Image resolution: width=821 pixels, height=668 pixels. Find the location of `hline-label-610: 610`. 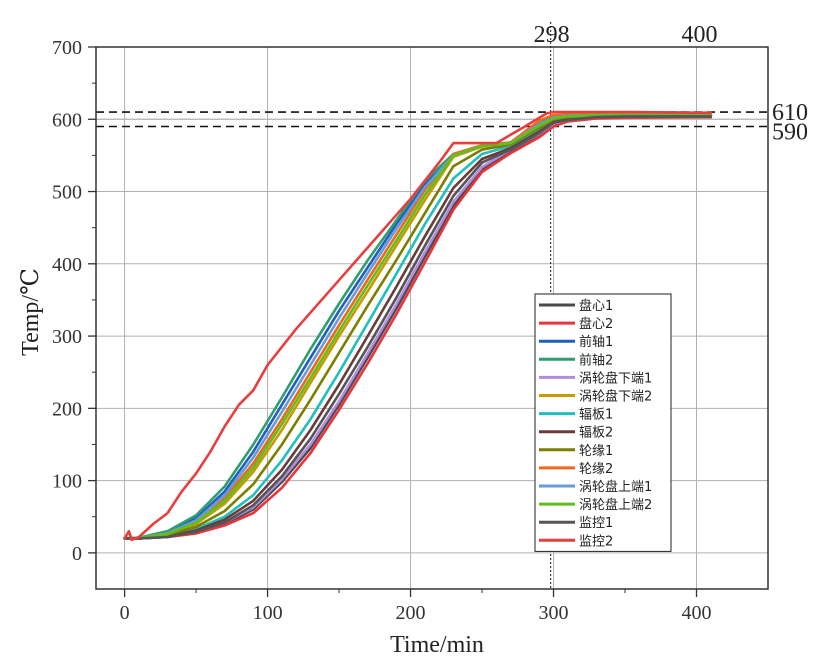

hline-label-610: 610 is located at coordinates (790, 113).